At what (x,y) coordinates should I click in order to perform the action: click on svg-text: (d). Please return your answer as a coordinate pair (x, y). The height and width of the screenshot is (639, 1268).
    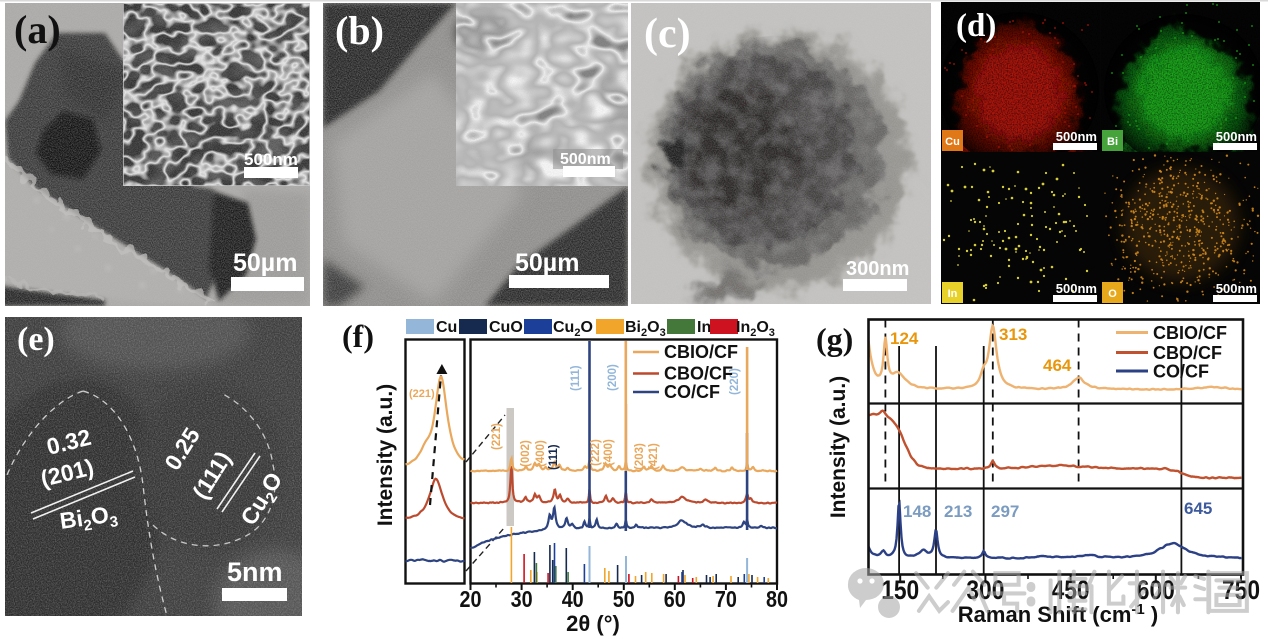
    Looking at the image, I should click on (976, 26).